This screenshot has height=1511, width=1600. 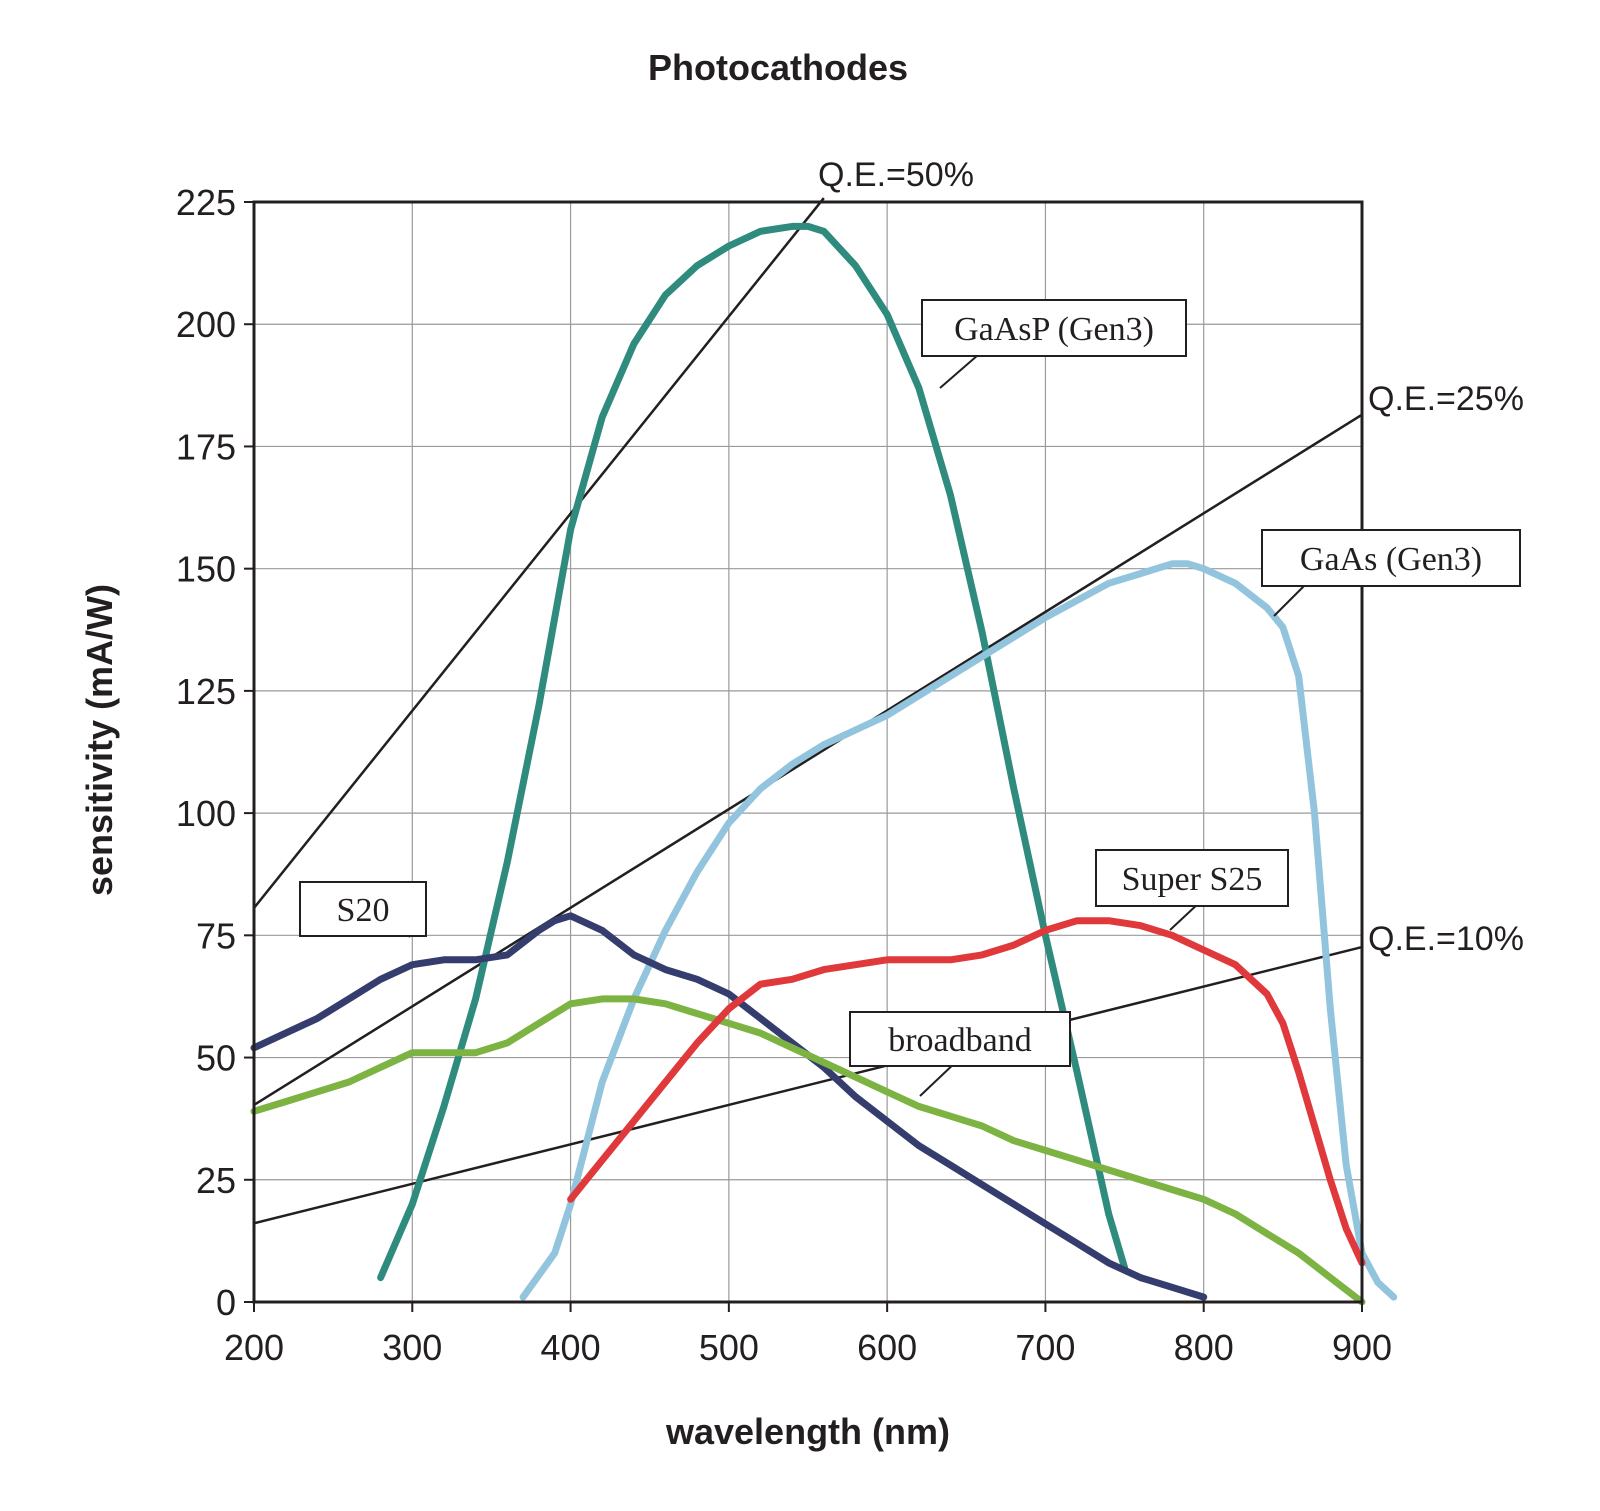 I want to click on y-tick-label-100: 100, so click(x=206, y=813).